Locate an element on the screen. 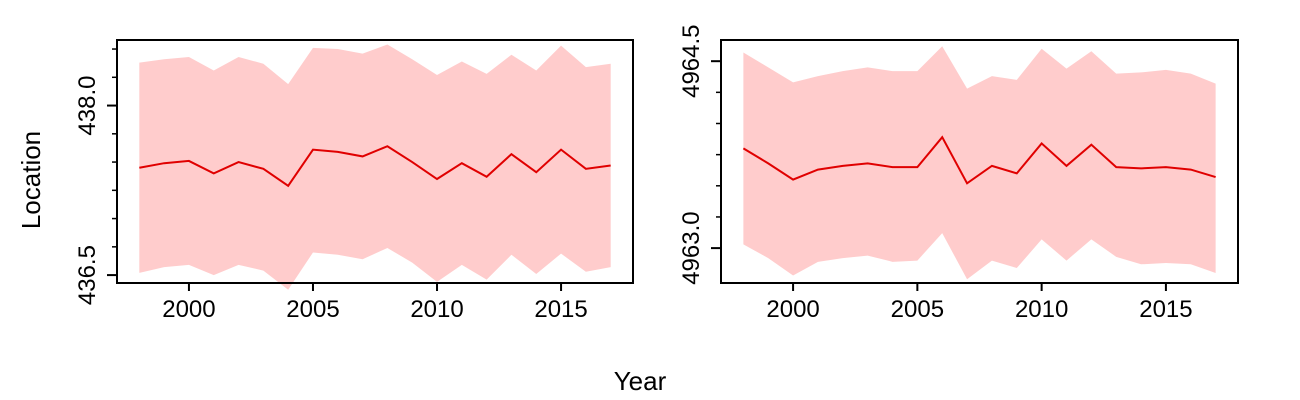  y-tick-label: 4963.0 is located at coordinates (691, 247).